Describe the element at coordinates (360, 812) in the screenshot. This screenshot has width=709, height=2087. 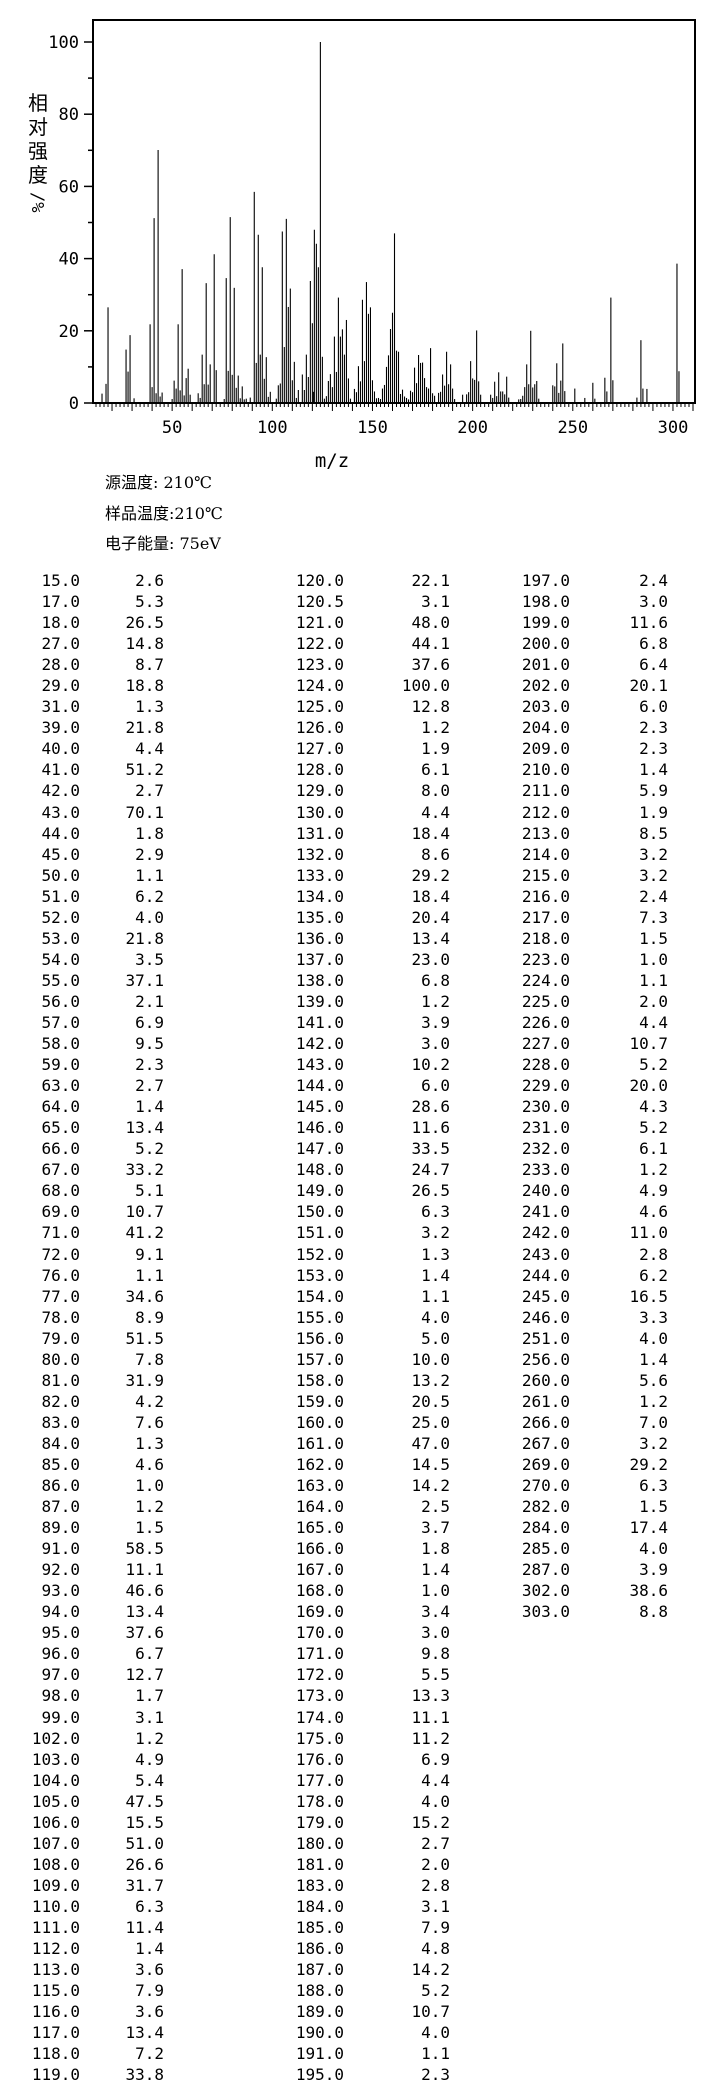
I see `table-row: 130.0 4.4` at that location.